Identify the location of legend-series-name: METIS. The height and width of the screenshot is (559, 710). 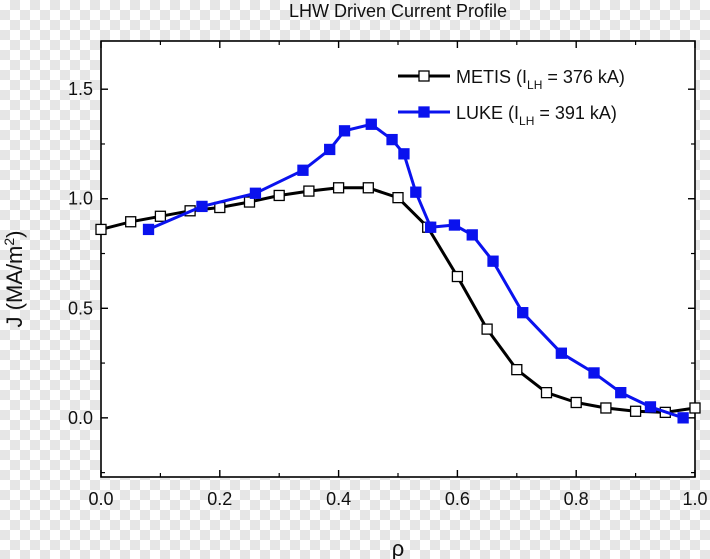
(486, 77).